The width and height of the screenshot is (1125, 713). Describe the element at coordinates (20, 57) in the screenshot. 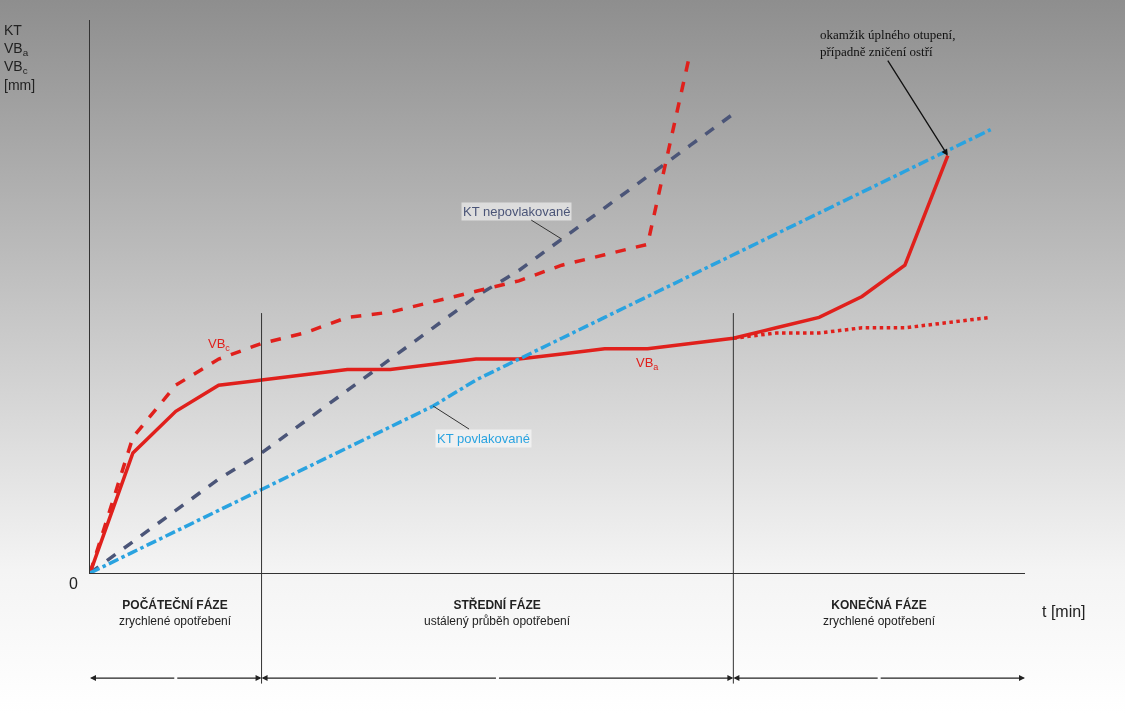

I see `y-axis-title: KT VB$_{a}$ VB$_{c}$ [mm]` at that location.